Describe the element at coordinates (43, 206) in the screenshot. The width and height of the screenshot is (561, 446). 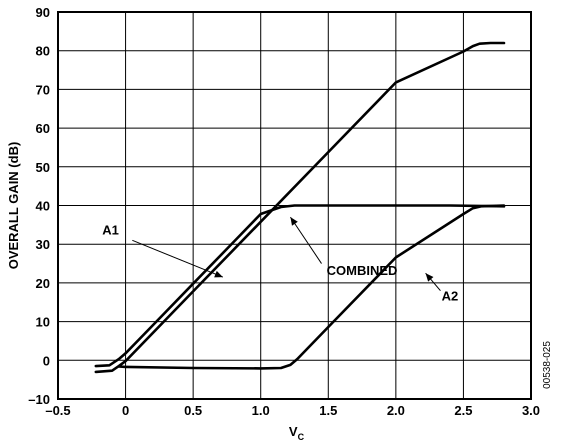
I see `y-tick-label: 40` at that location.